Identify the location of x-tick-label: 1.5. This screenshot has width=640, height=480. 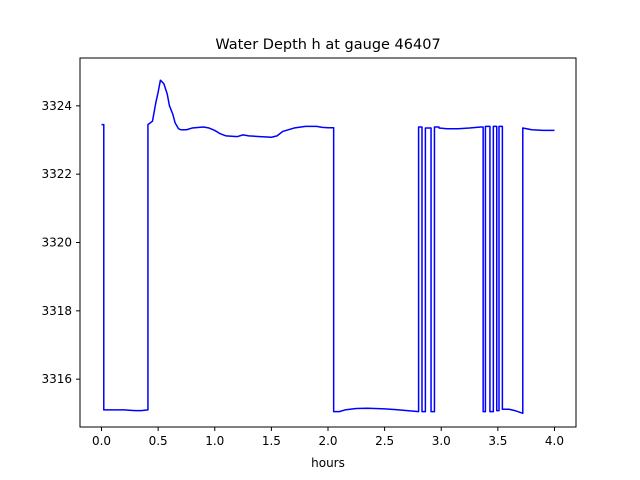
(271, 441).